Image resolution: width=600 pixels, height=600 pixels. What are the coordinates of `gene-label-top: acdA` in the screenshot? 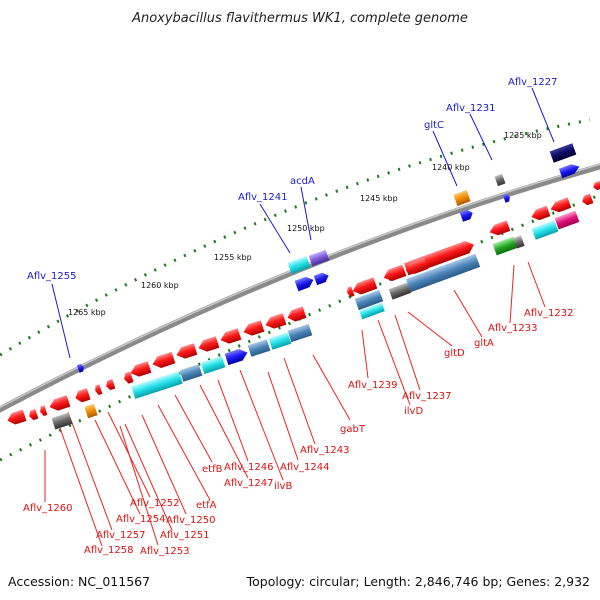 It's located at (302, 181).